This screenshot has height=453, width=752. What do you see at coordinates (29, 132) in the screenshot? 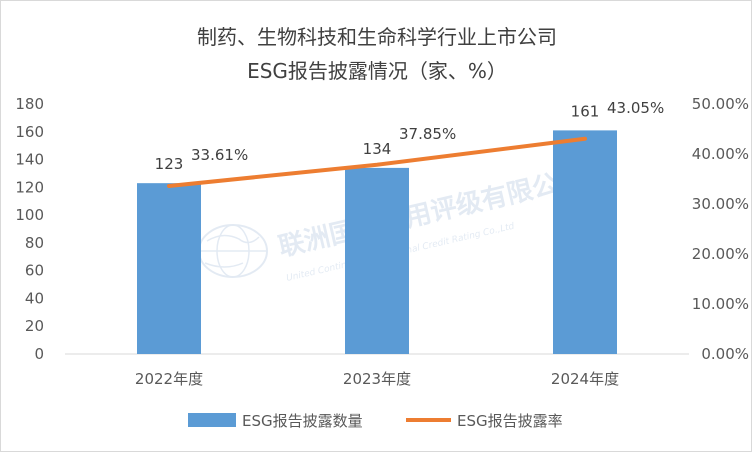
I see `y-tick-label: 160` at bounding box center [29, 132].